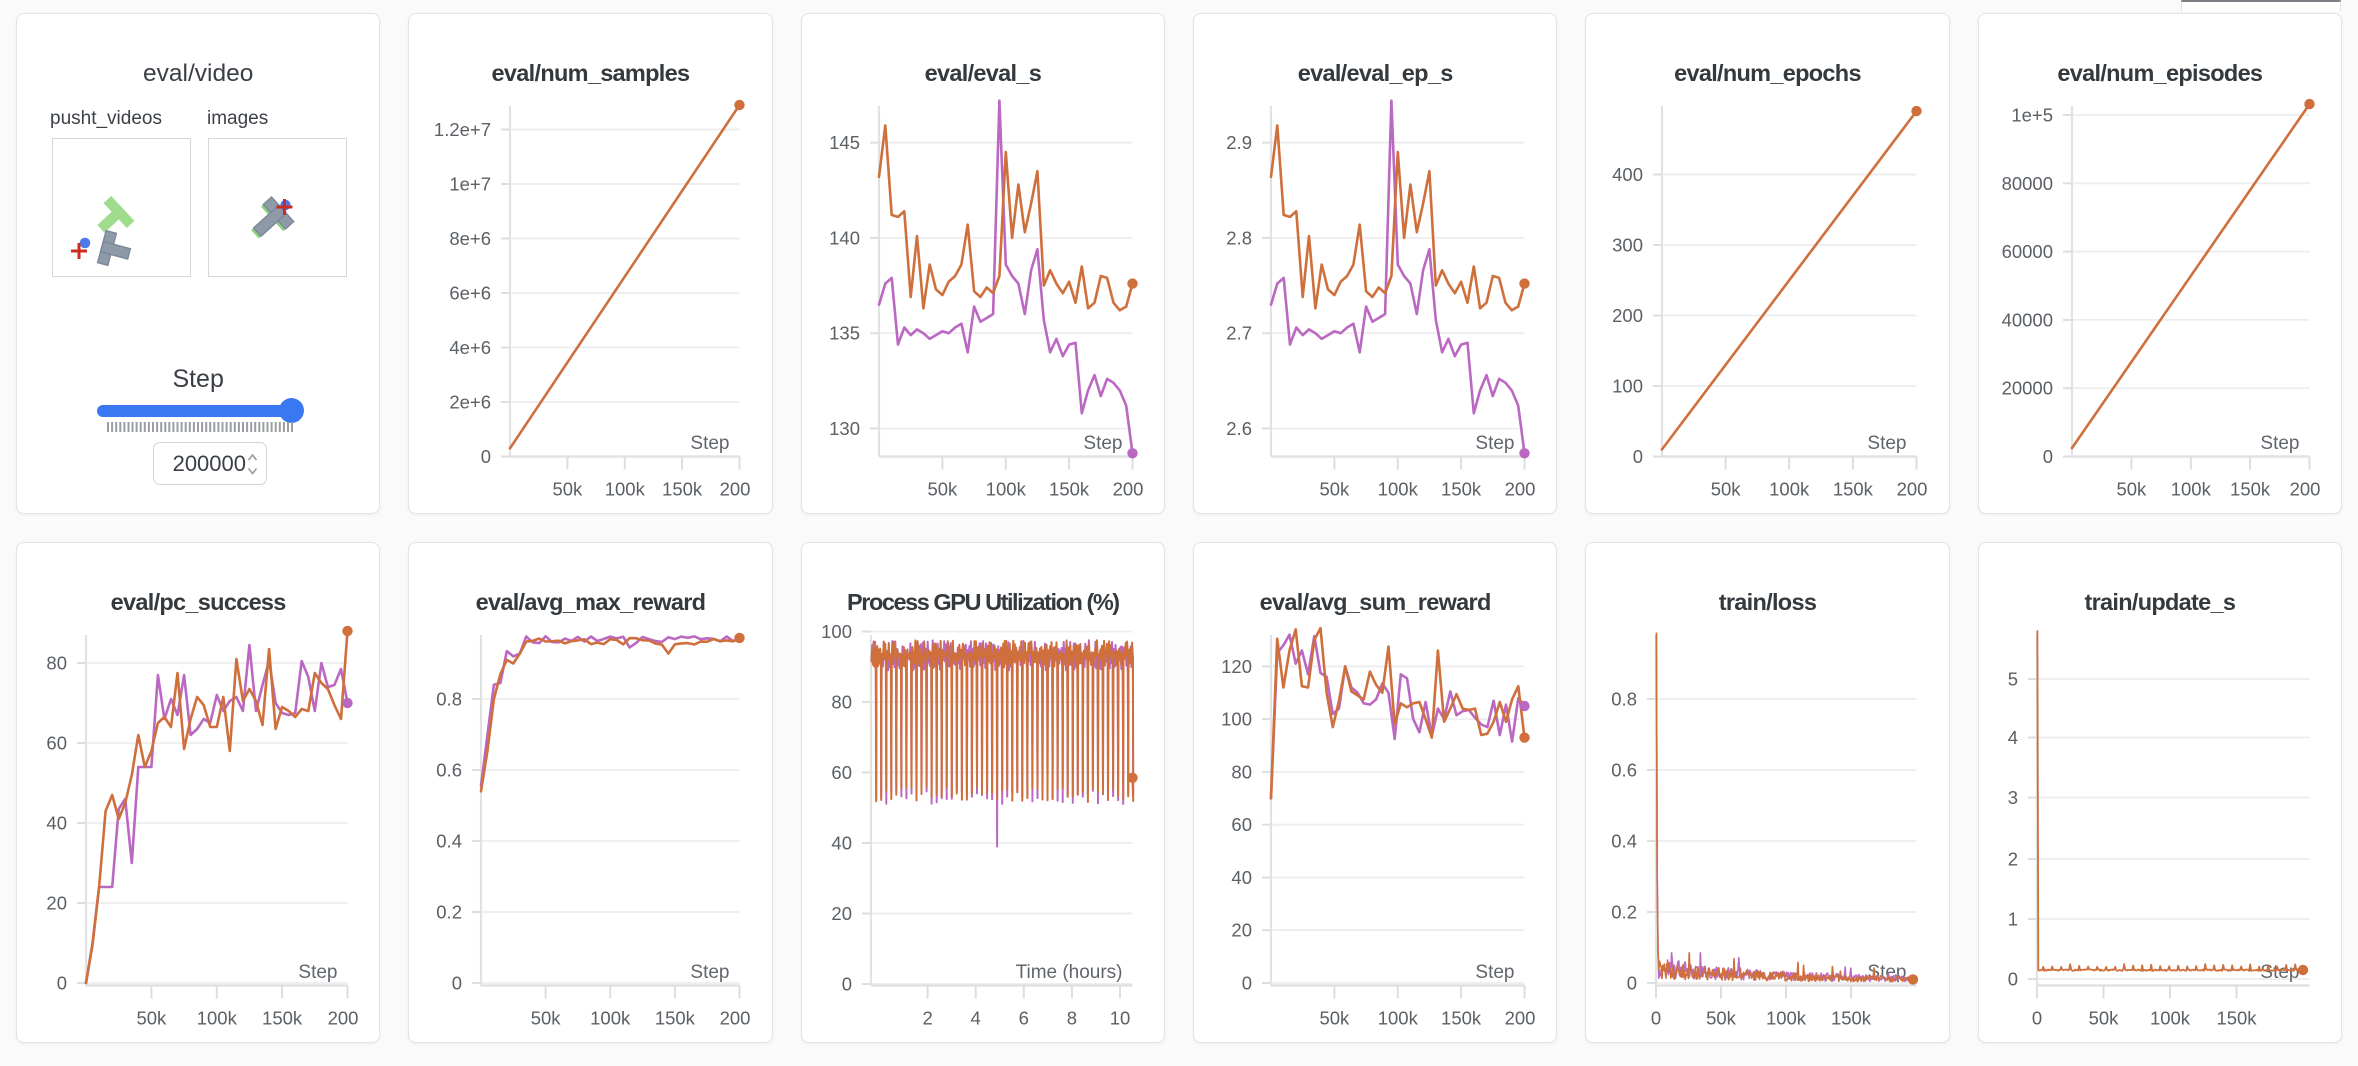 This screenshot has width=2358, height=1066. Describe the element at coordinates (1627, 174) in the screenshot. I see `svg-text: 400` at that location.